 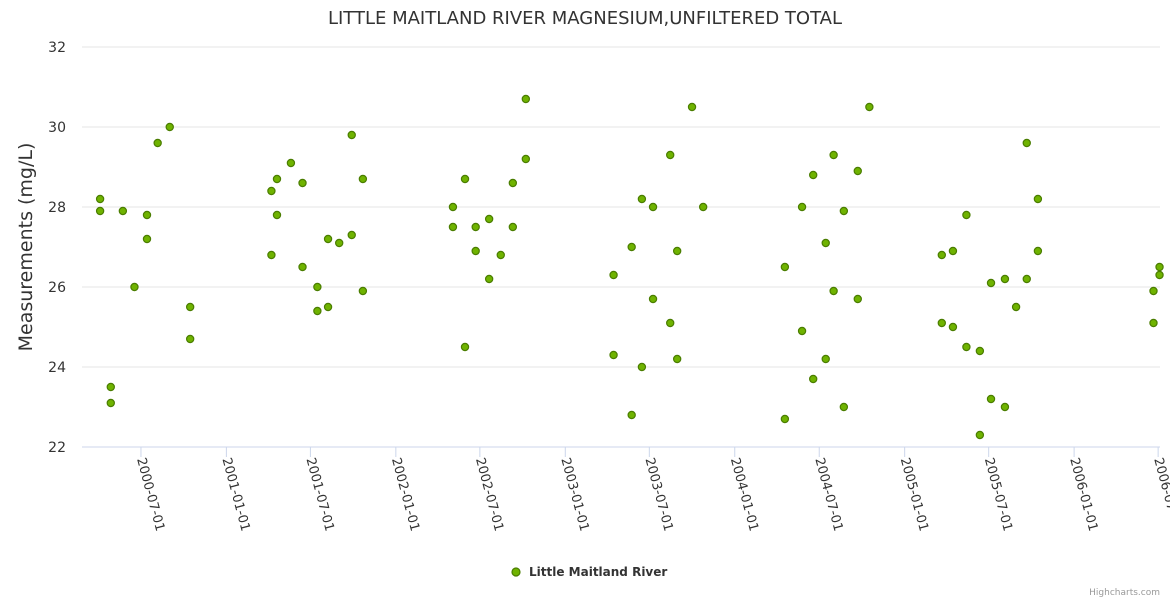 I want to click on y-axis: 22 24 26 28 30 32, so click(x=57, y=248).